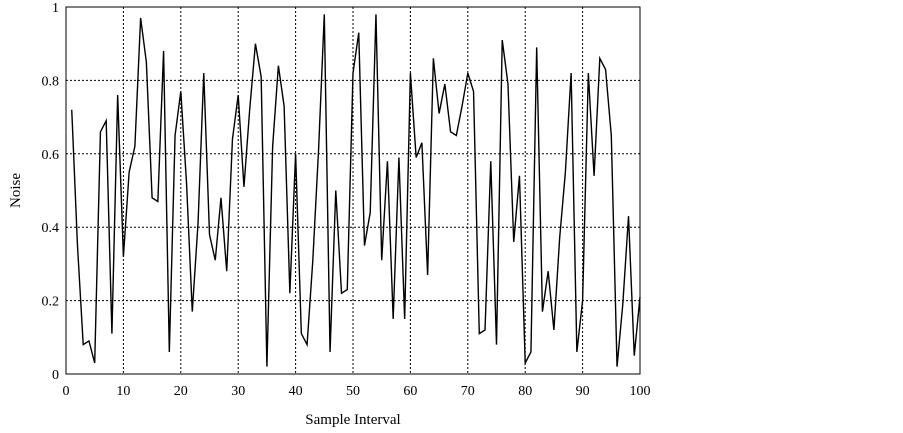 The width and height of the screenshot is (903, 433). Describe the element at coordinates (353, 391) in the screenshot. I see `x-tick-label: 50` at that location.